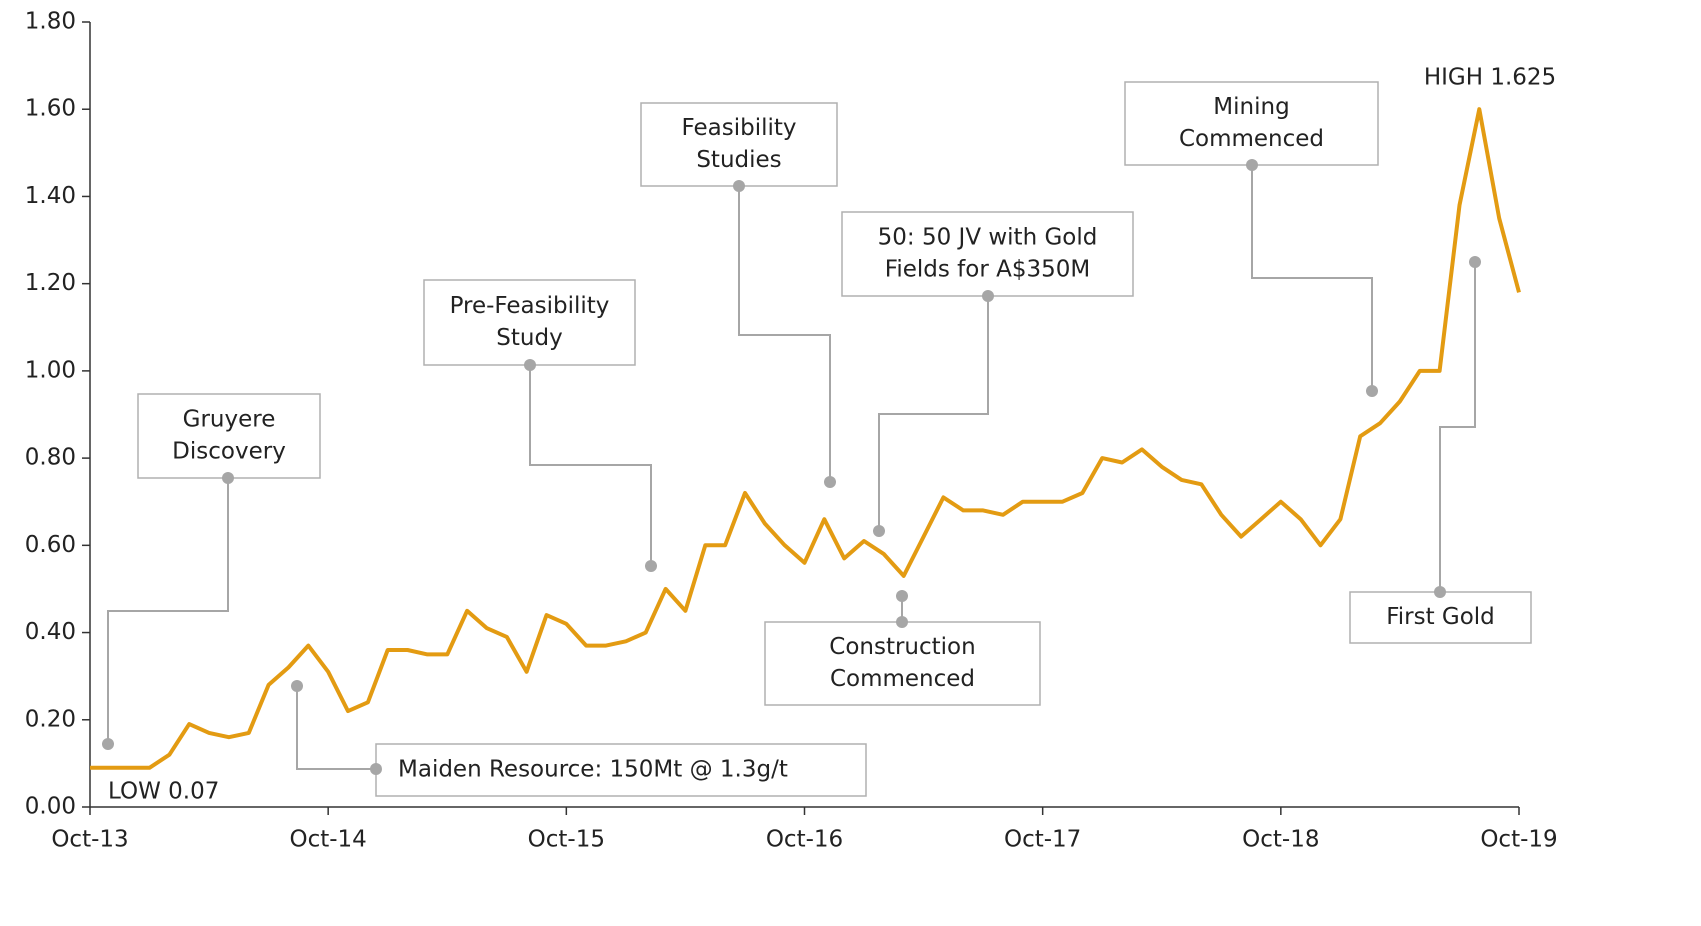 The image size is (1701, 926). Describe the element at coordinates (593, 770) in the screenshot. I see `annotation-text: Maiden Resource: 150Mt @ 1.3g/t` at that location.